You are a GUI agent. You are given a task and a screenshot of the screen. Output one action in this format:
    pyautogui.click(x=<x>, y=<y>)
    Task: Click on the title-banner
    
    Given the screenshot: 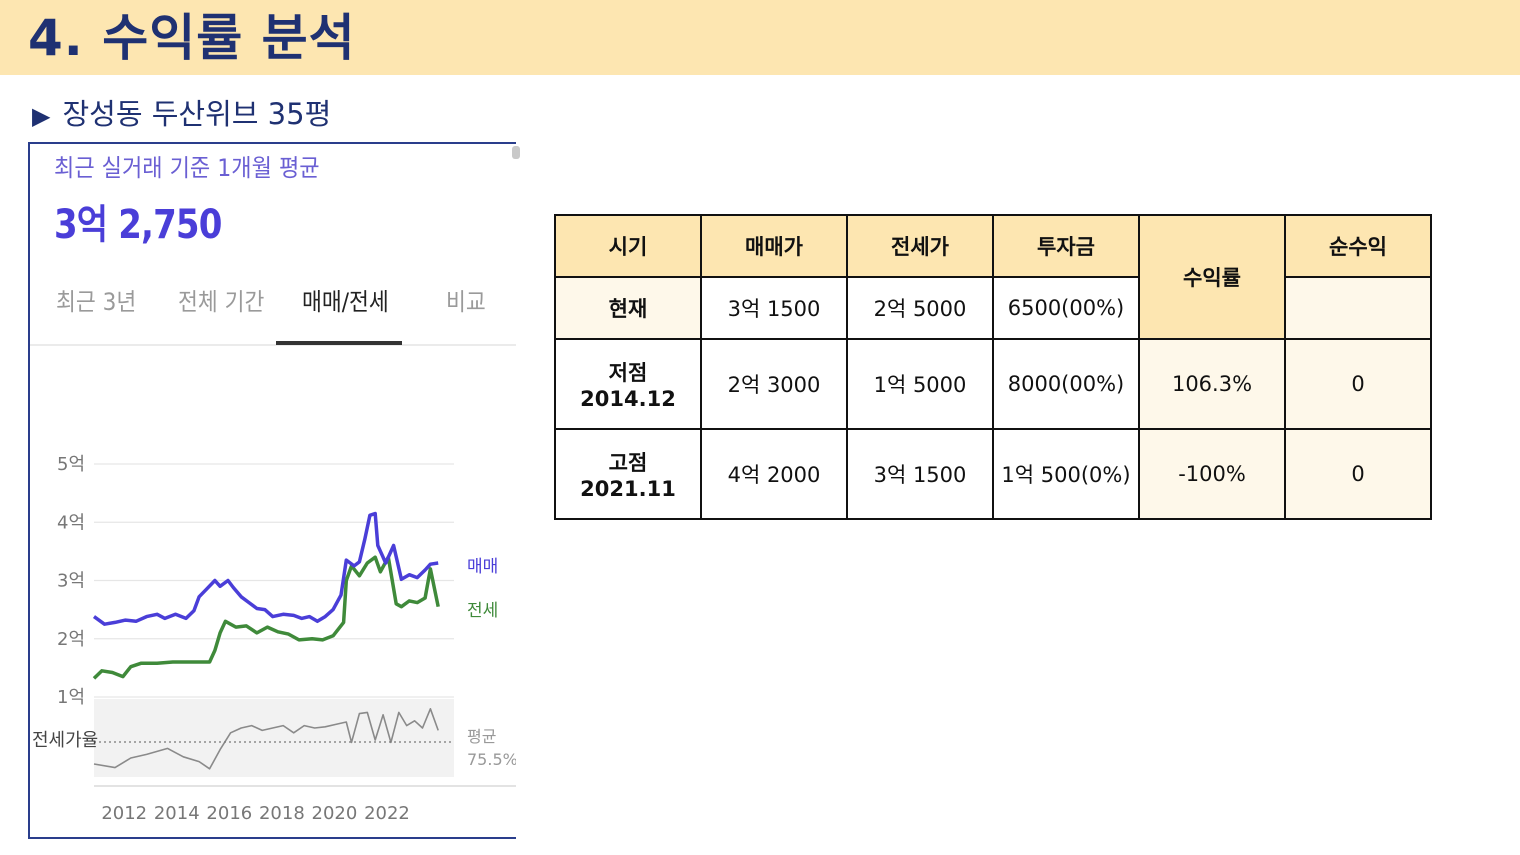 What is the action you would take?
    pyautogui.click(x=760, y=37)
    